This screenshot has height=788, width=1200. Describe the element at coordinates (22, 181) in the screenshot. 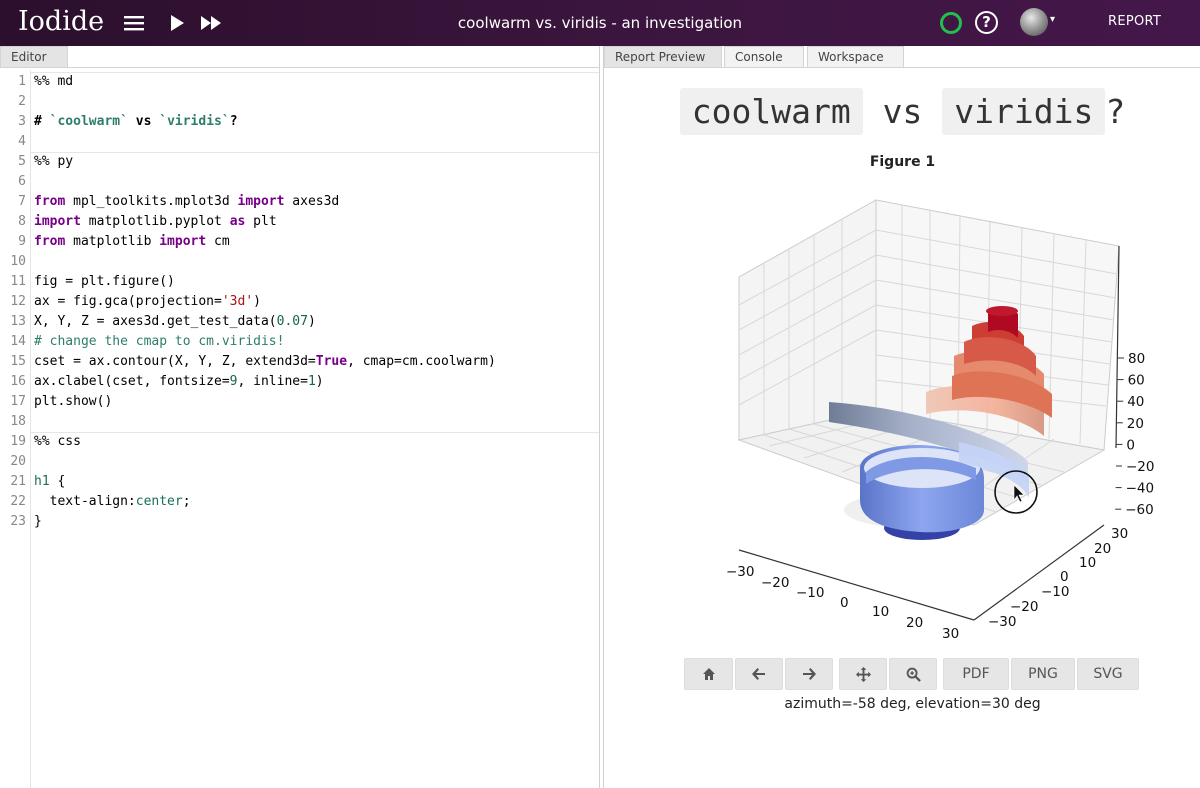

I see `code-line: 6` at that location.